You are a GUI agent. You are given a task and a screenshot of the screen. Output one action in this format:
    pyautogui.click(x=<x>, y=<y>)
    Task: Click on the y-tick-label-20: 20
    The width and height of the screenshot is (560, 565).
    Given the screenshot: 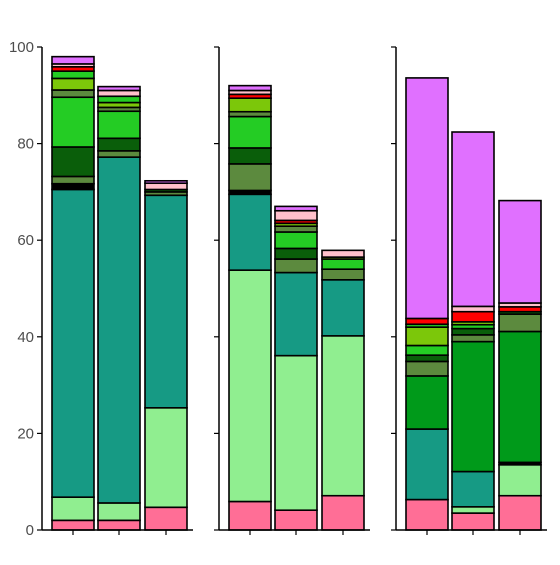 What is the action you would take?
    pyautogui.click(x=25, y=433)
    